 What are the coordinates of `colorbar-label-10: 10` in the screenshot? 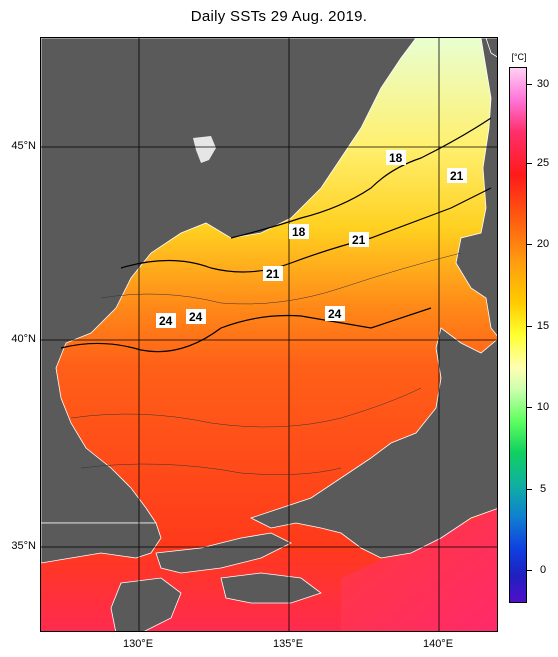 It's located at (543, 407).